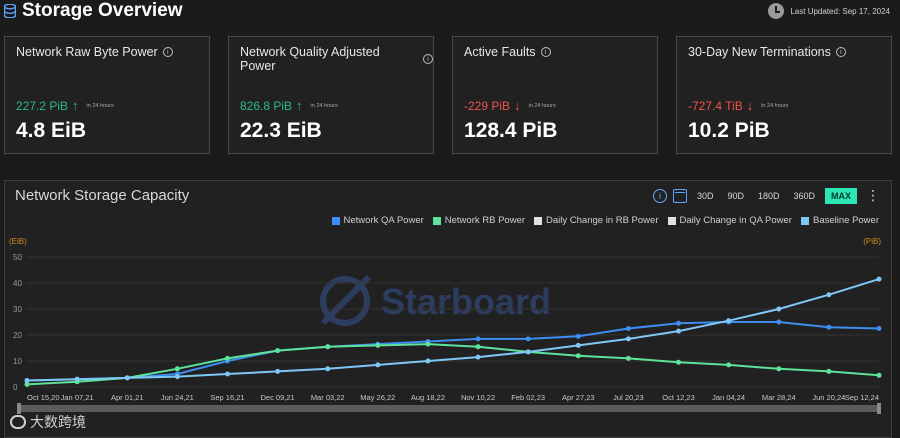 The height and width of the screenshot is (438, 900). Describe the element at coordinates (596, 220) in the screenshot. I see `legend-item: Daily Change in RB Power` at that location.